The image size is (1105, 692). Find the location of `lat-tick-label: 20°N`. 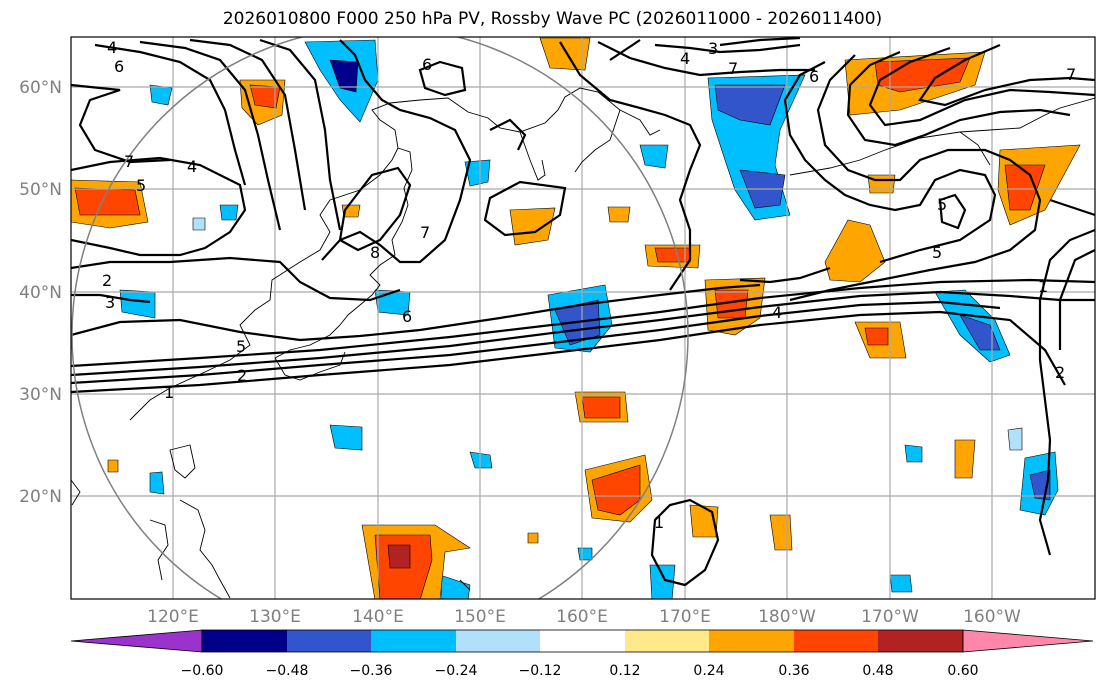

lat-tick-label: 20°N is located at coordinates (40, 497).